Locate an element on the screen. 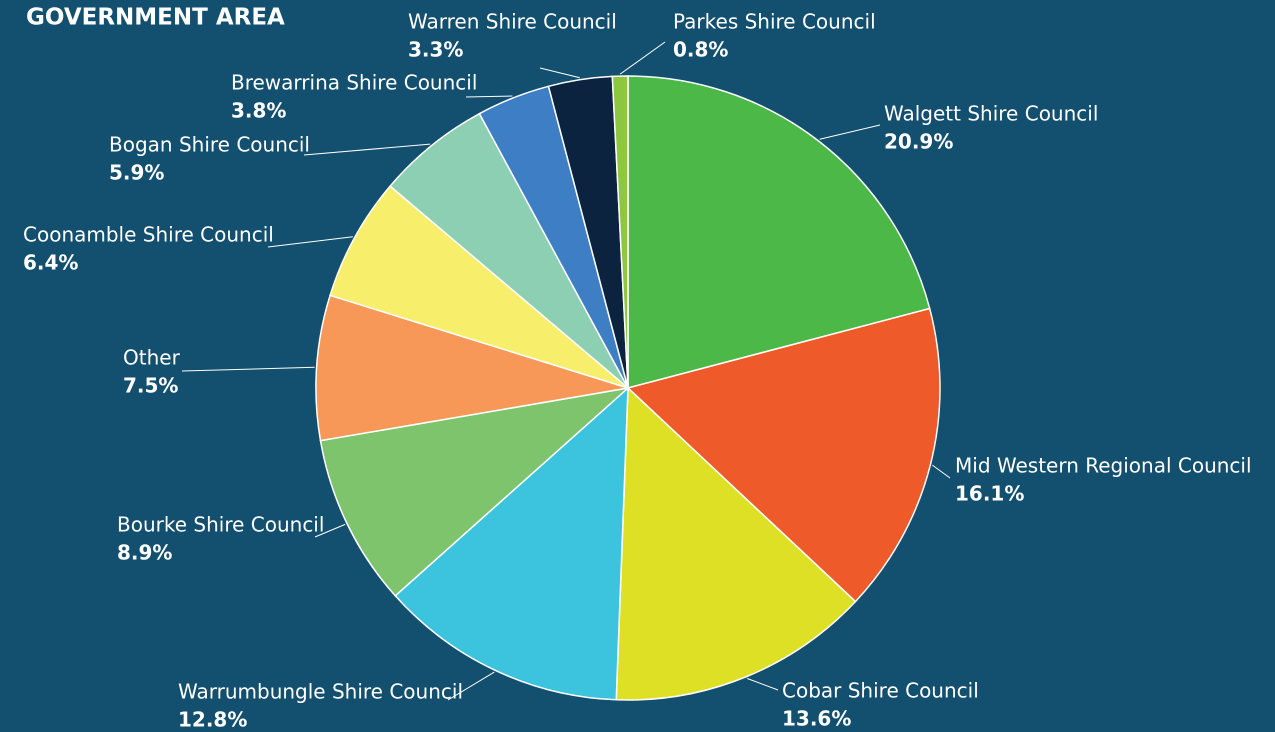 The width and height of the screenshot is (1275, 732). slice-label: Brewarrina Shire Council is located at coordinates (354, 83).